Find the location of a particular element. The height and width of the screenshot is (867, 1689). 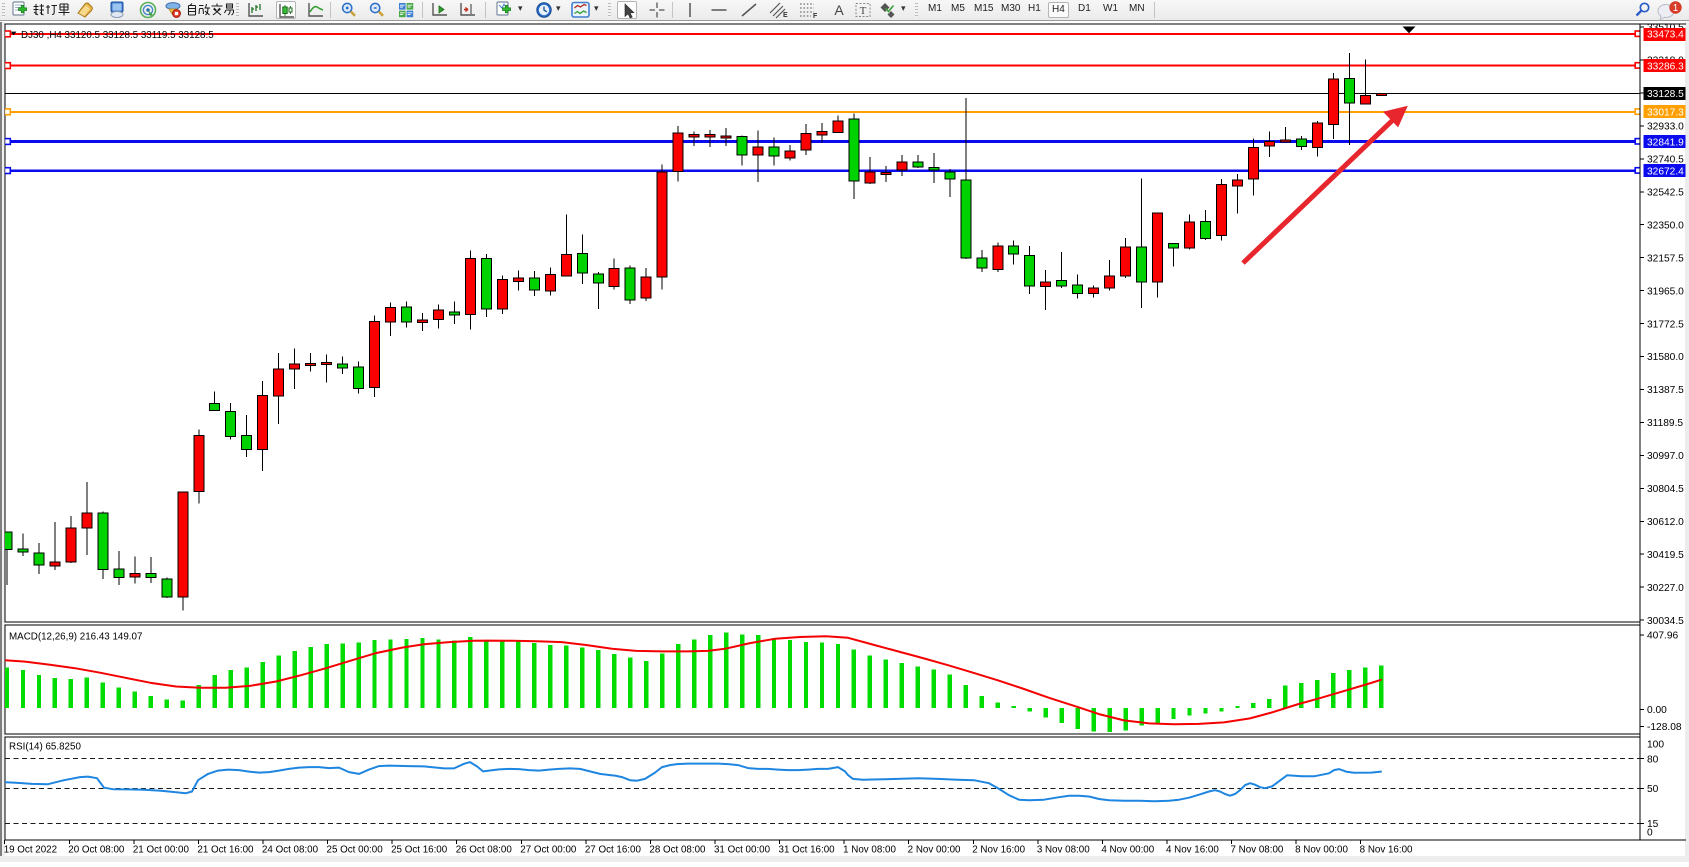

svg-text: A is located at coordinates (839, 10).